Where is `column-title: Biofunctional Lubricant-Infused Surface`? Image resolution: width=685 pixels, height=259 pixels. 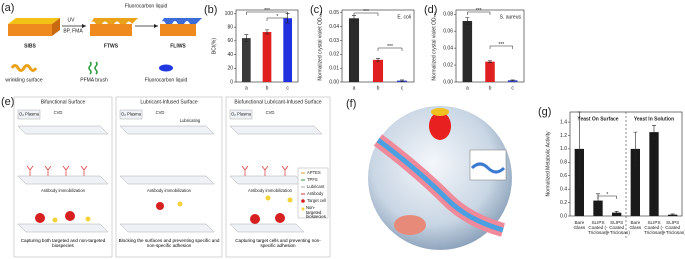
column-title: Biofunctional Lubricant-Infused Surface is located at coordinates (277, 102).